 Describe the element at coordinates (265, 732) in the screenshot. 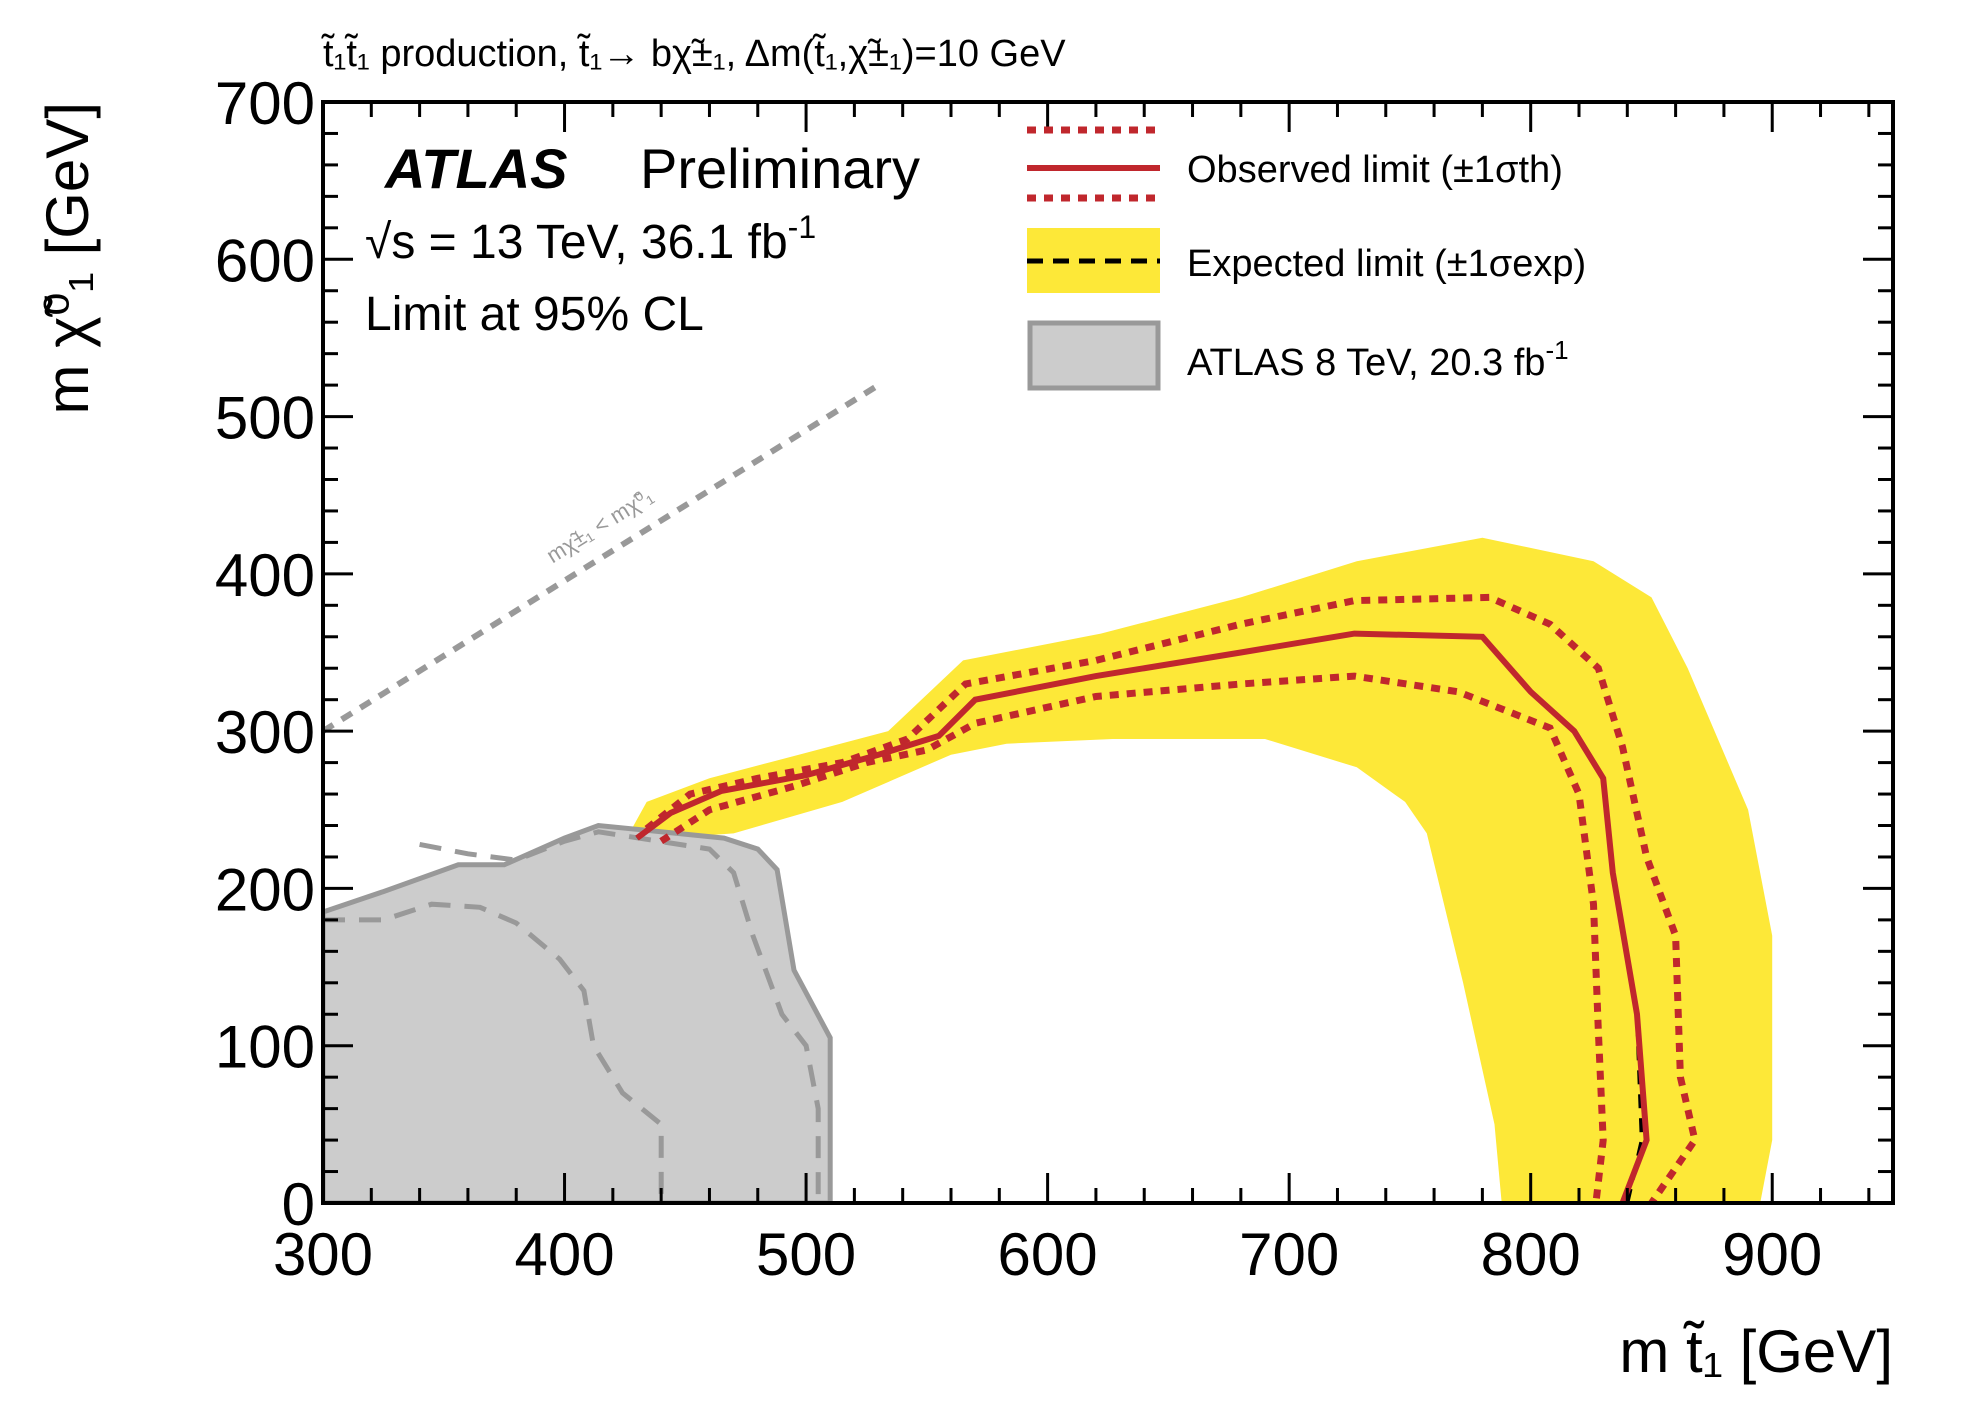

I see `y-tick-label: 300` at that location.